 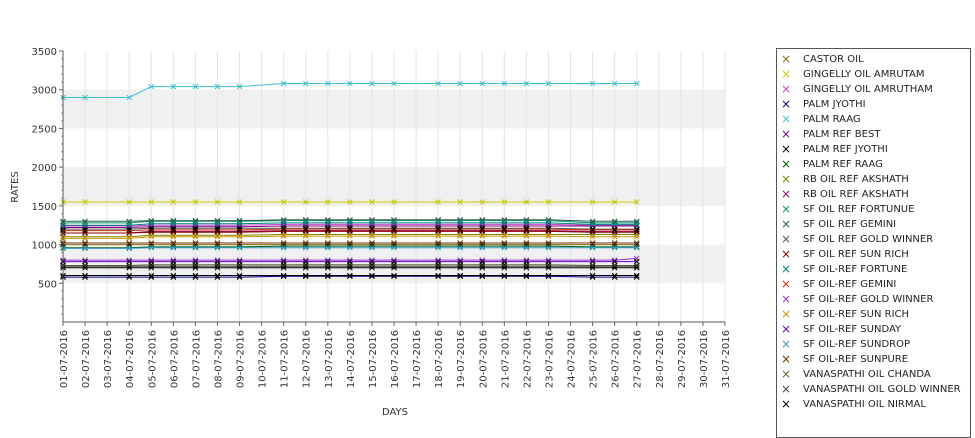 What do you see at coordinates (868, 89) in the screenshot?
I see `legend-label: GINGELLY OIL AMRUTHAM` at bounding box center [868, 89].